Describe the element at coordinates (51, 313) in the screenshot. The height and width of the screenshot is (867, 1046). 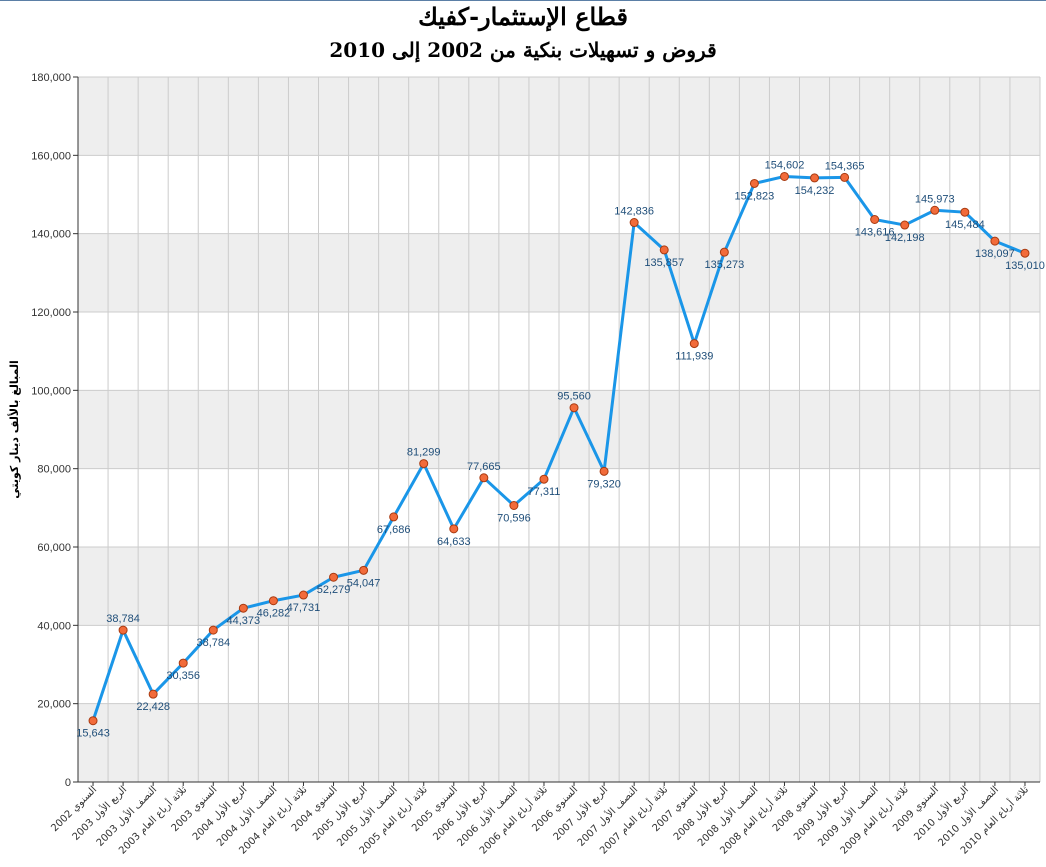
I see `y-tick-label: 120,000` at that location.